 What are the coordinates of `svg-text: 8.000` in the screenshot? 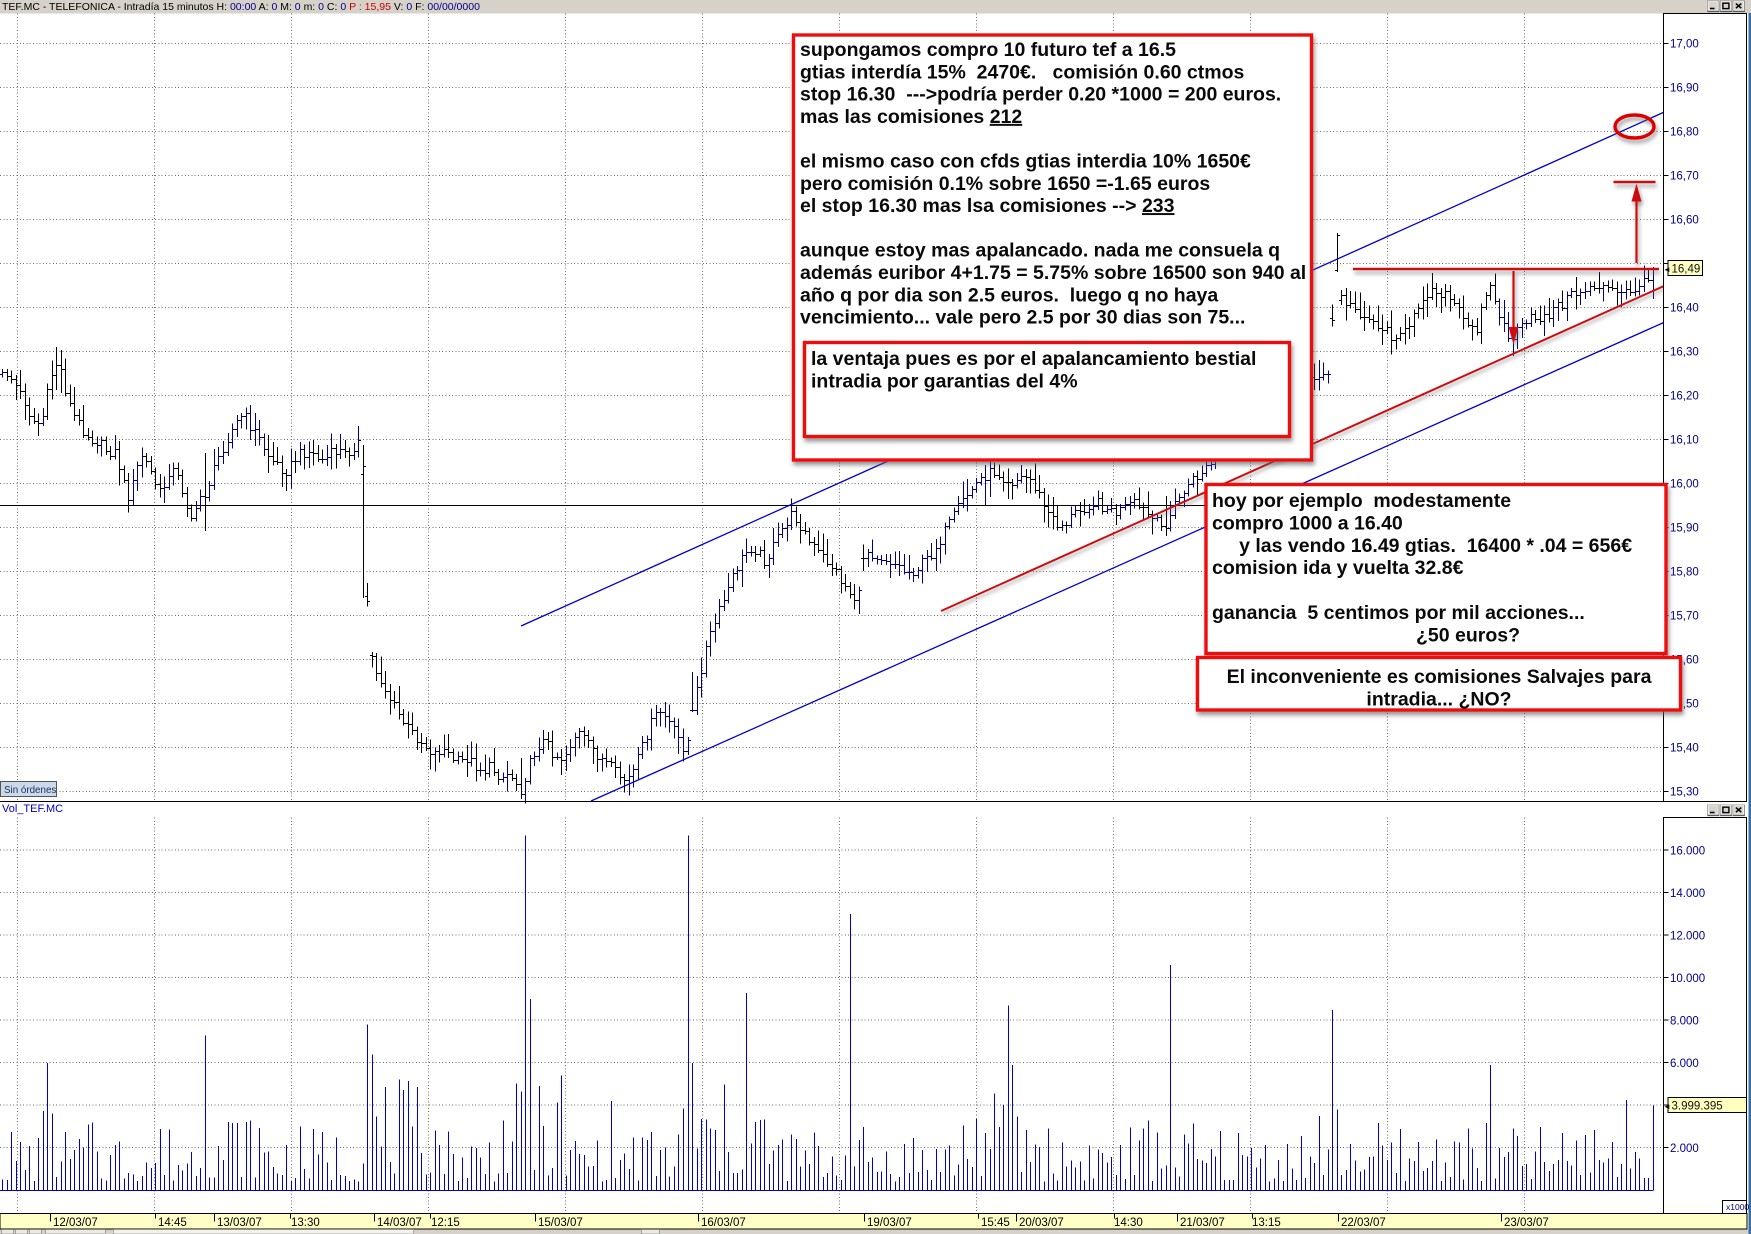 It's located at (1684, 1022).